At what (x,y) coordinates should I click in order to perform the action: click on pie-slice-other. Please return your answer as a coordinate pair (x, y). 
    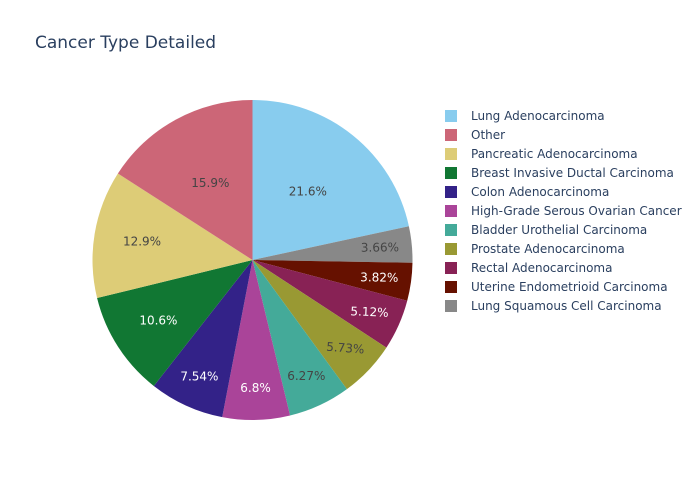
    Looking at the image, I should click on (185, 180).